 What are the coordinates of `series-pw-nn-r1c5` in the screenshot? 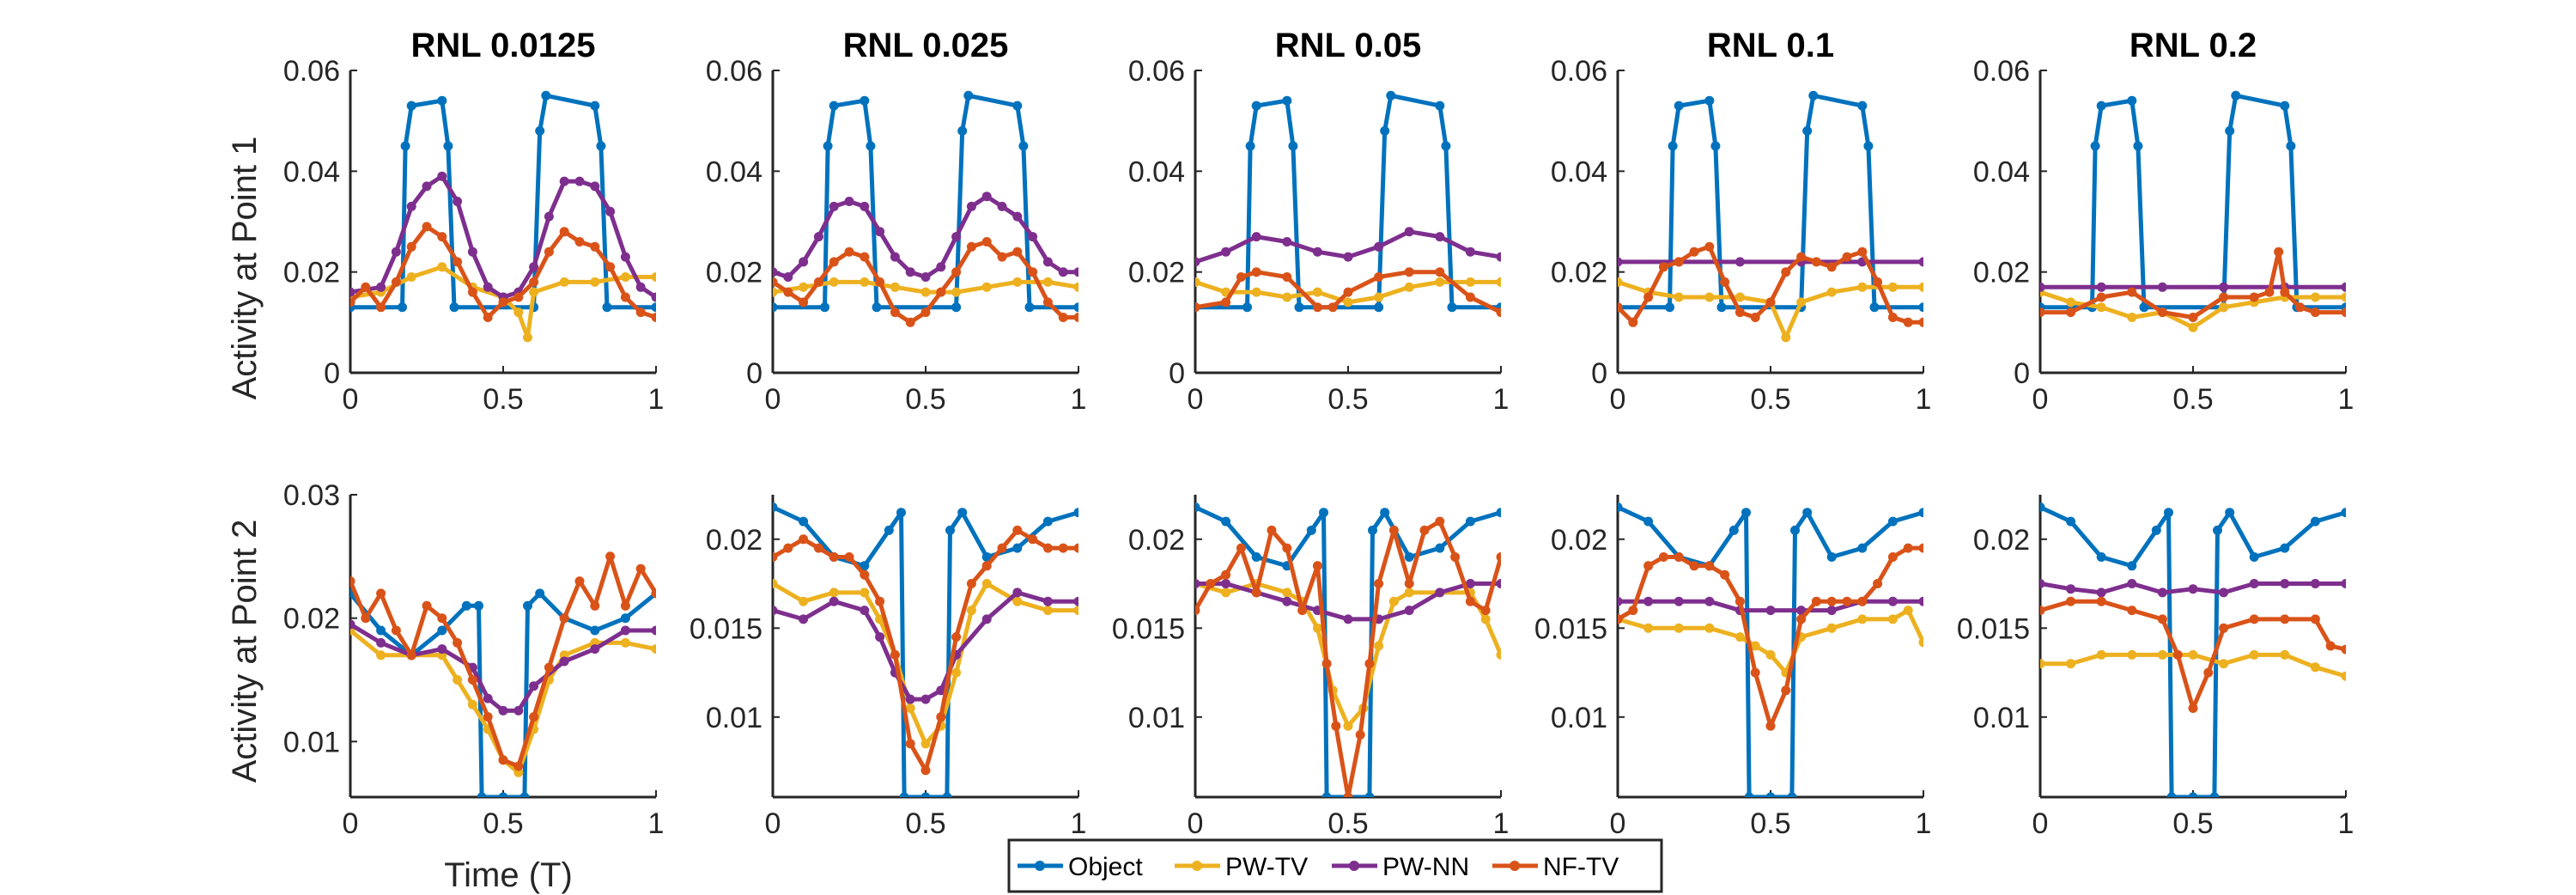 It's located at (2193, 287).